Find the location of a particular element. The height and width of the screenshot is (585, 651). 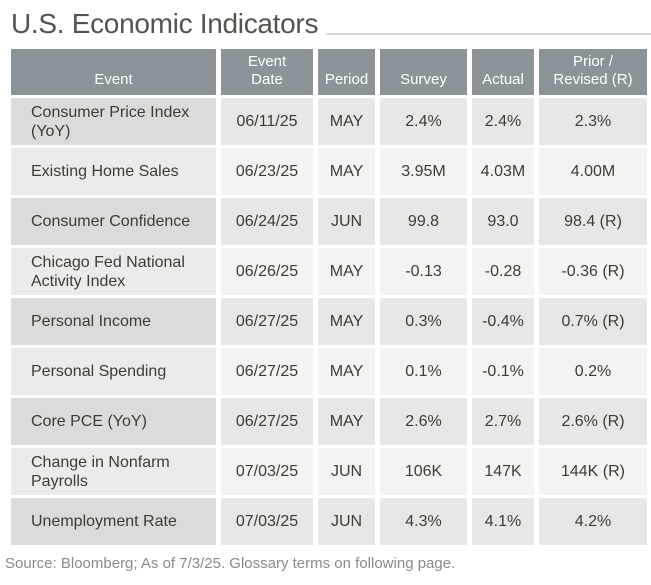

cell-prior: 0.7% (R) is located at coordinates (593, 321).